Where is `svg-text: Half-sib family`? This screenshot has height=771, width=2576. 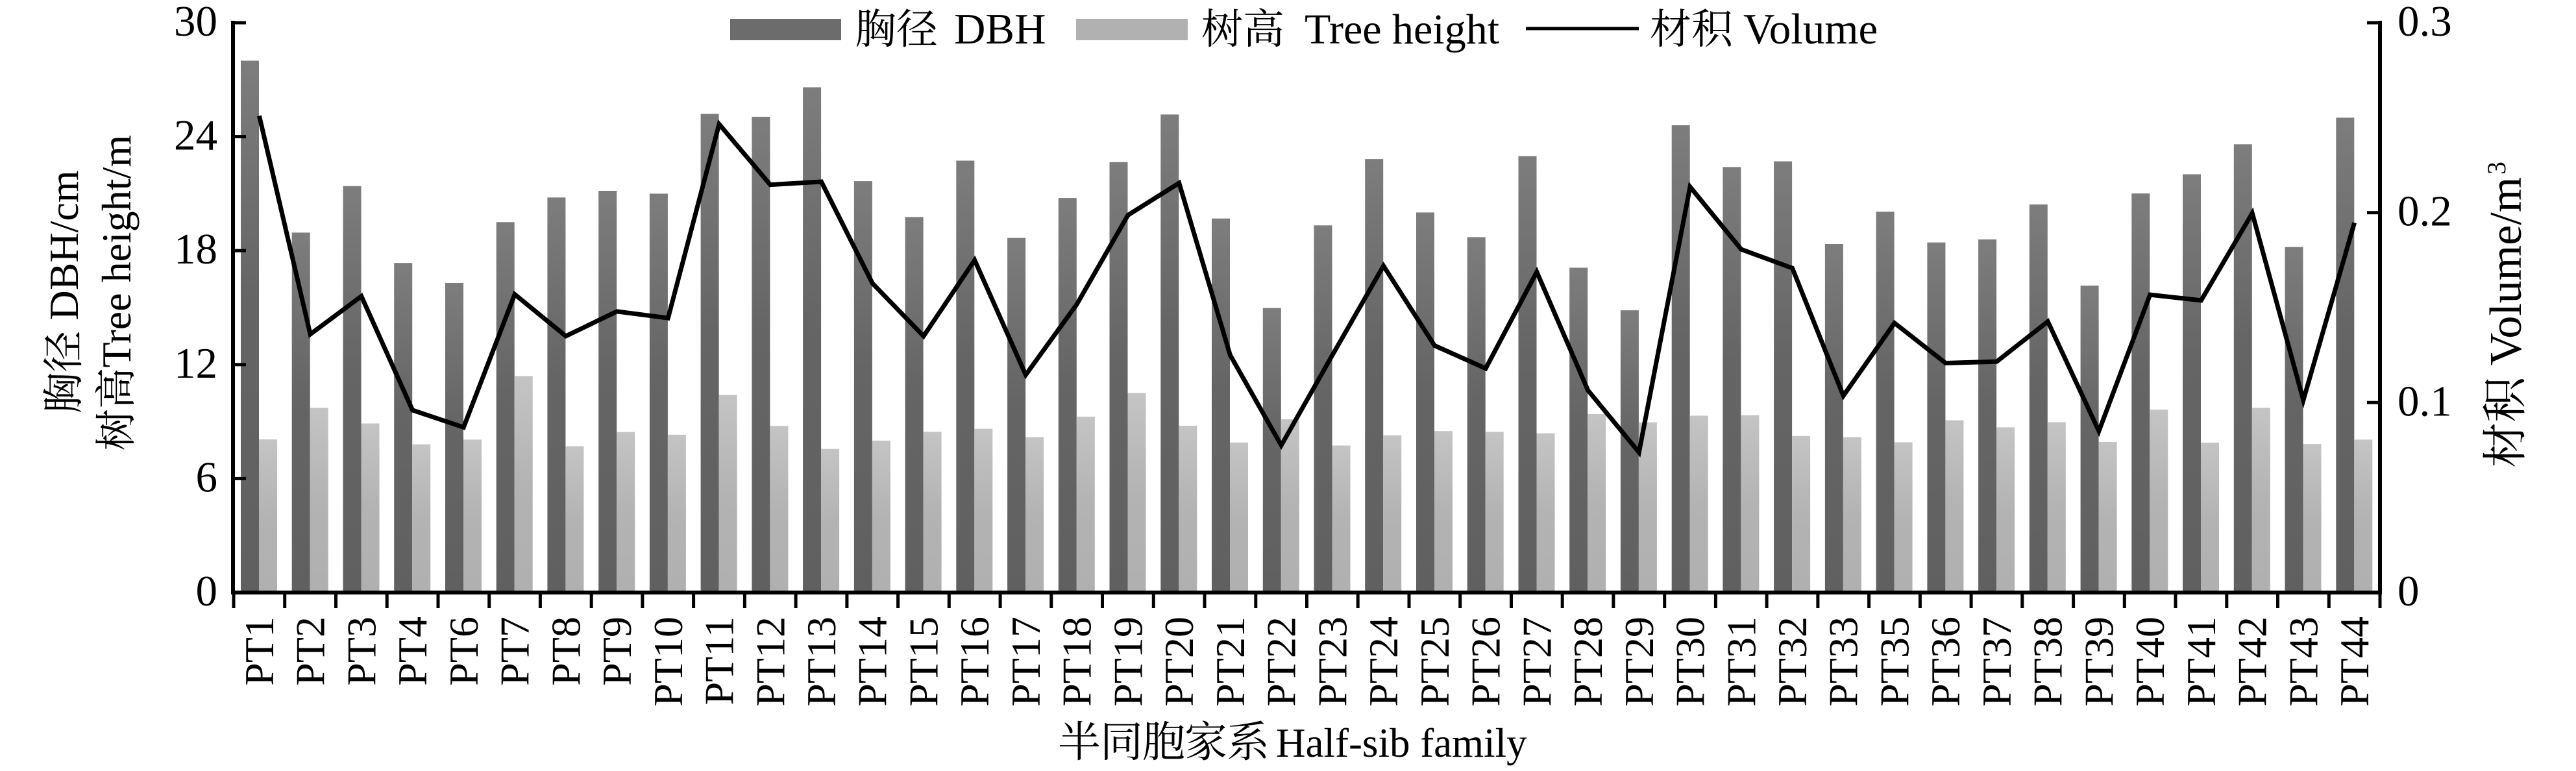 svg-text: Half-sib family is located at coordinates (1401, 743).